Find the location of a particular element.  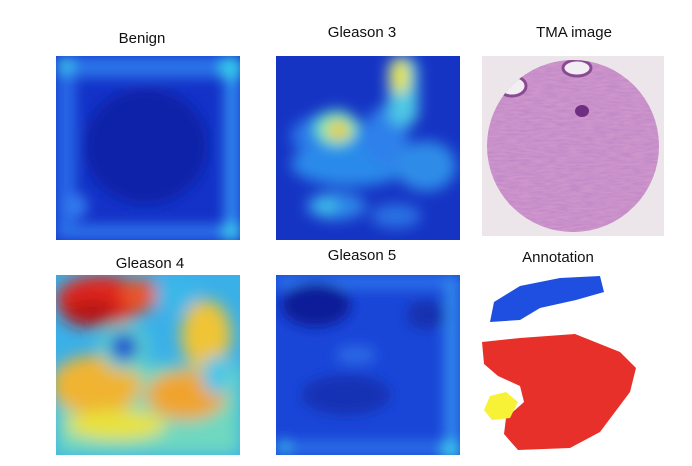

annotation-blue-region is located at coordinates (547, 299).